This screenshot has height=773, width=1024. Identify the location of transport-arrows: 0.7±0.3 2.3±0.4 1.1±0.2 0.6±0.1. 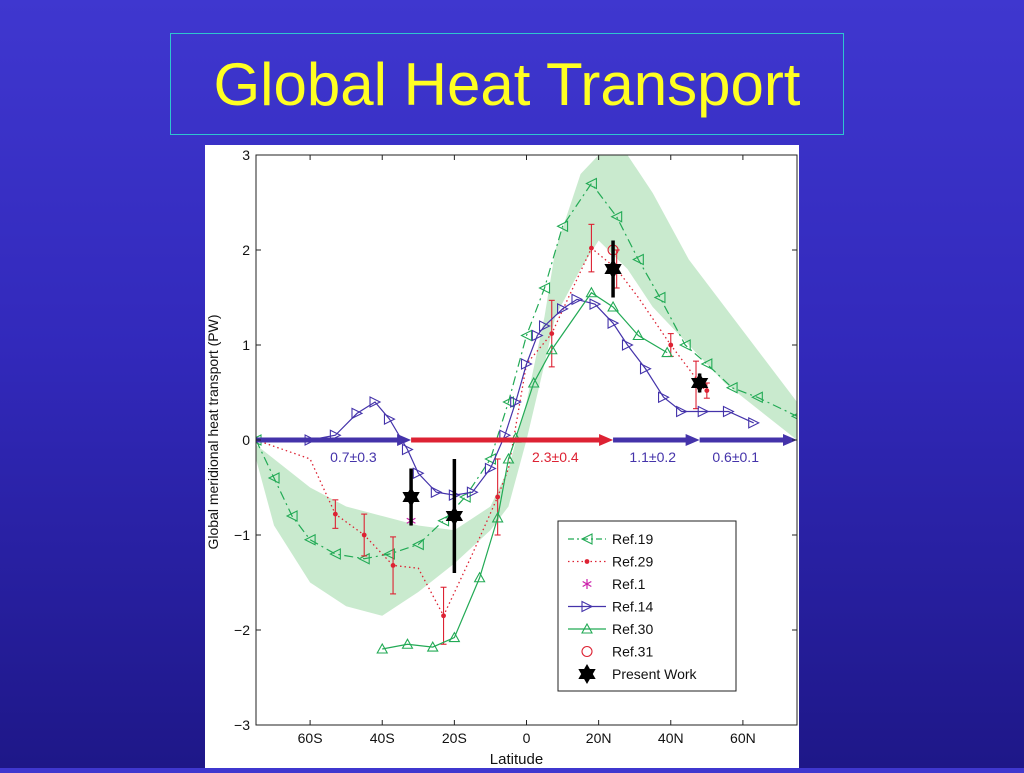
(526, 449).